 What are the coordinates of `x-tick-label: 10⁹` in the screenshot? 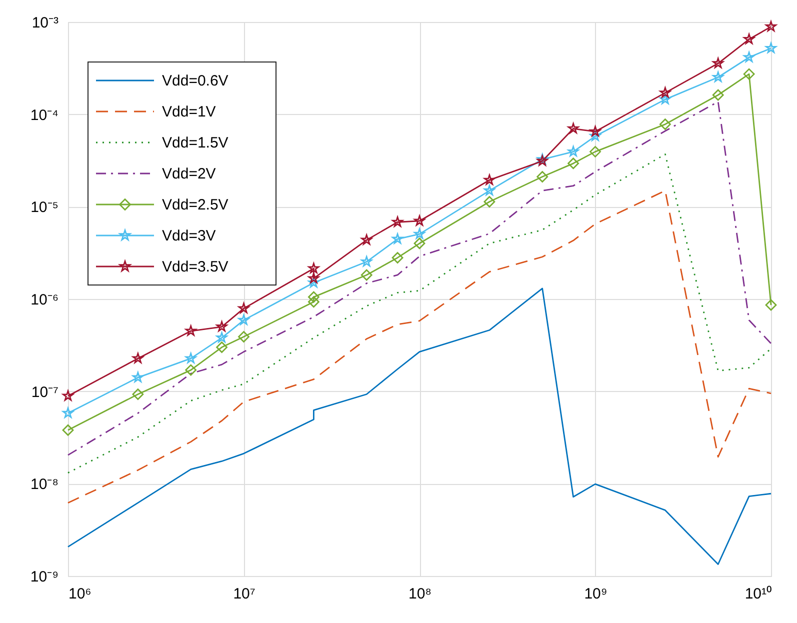 It's located at (596, 594).